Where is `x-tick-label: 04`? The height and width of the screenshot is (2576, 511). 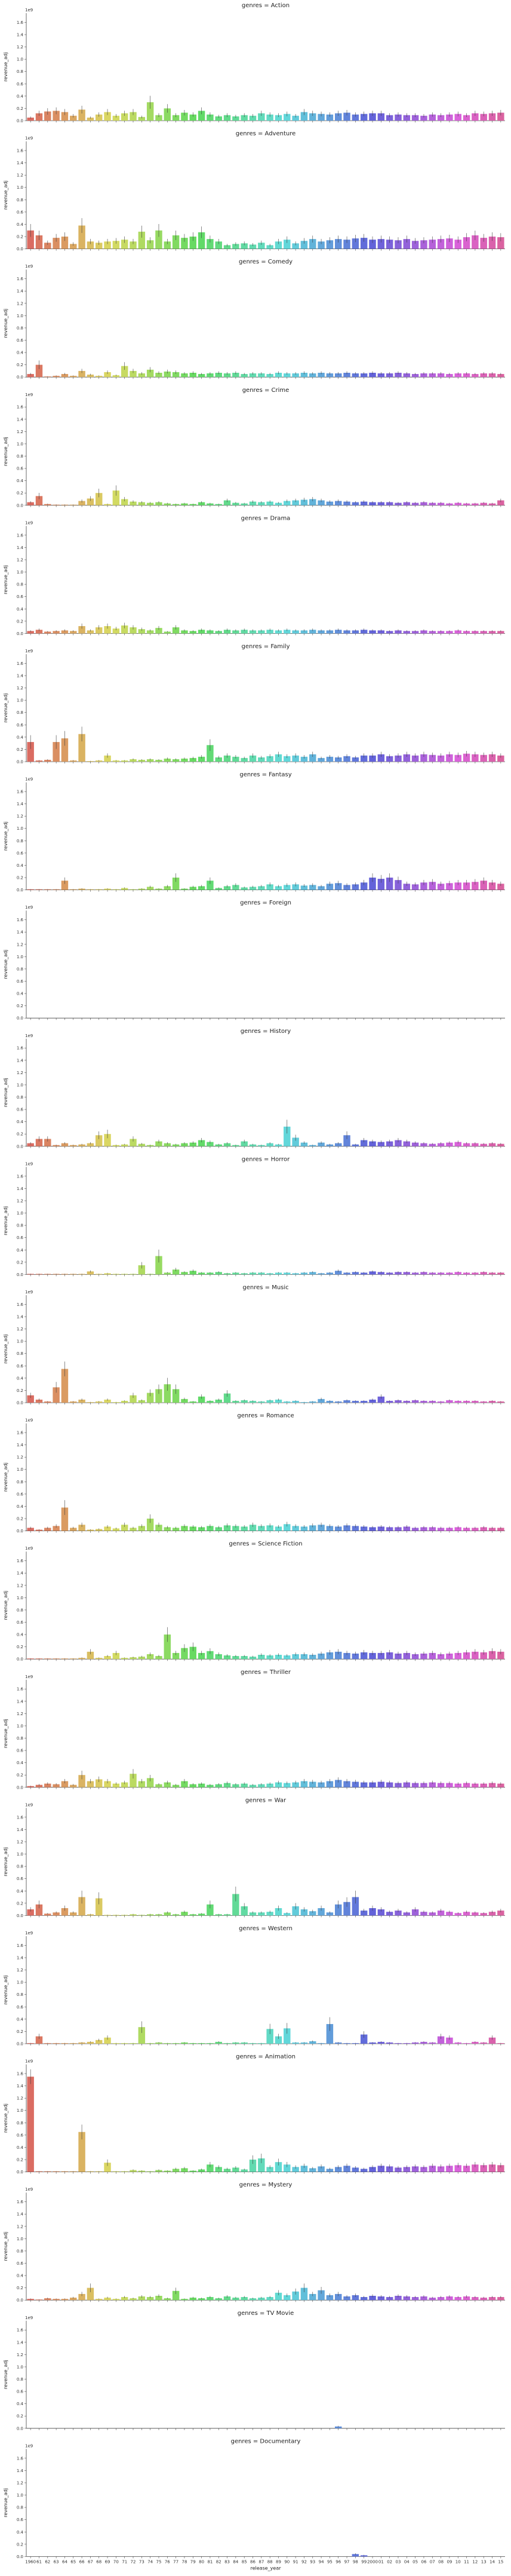 x-tick-label: 04 is located at coordinates (407, 2562).